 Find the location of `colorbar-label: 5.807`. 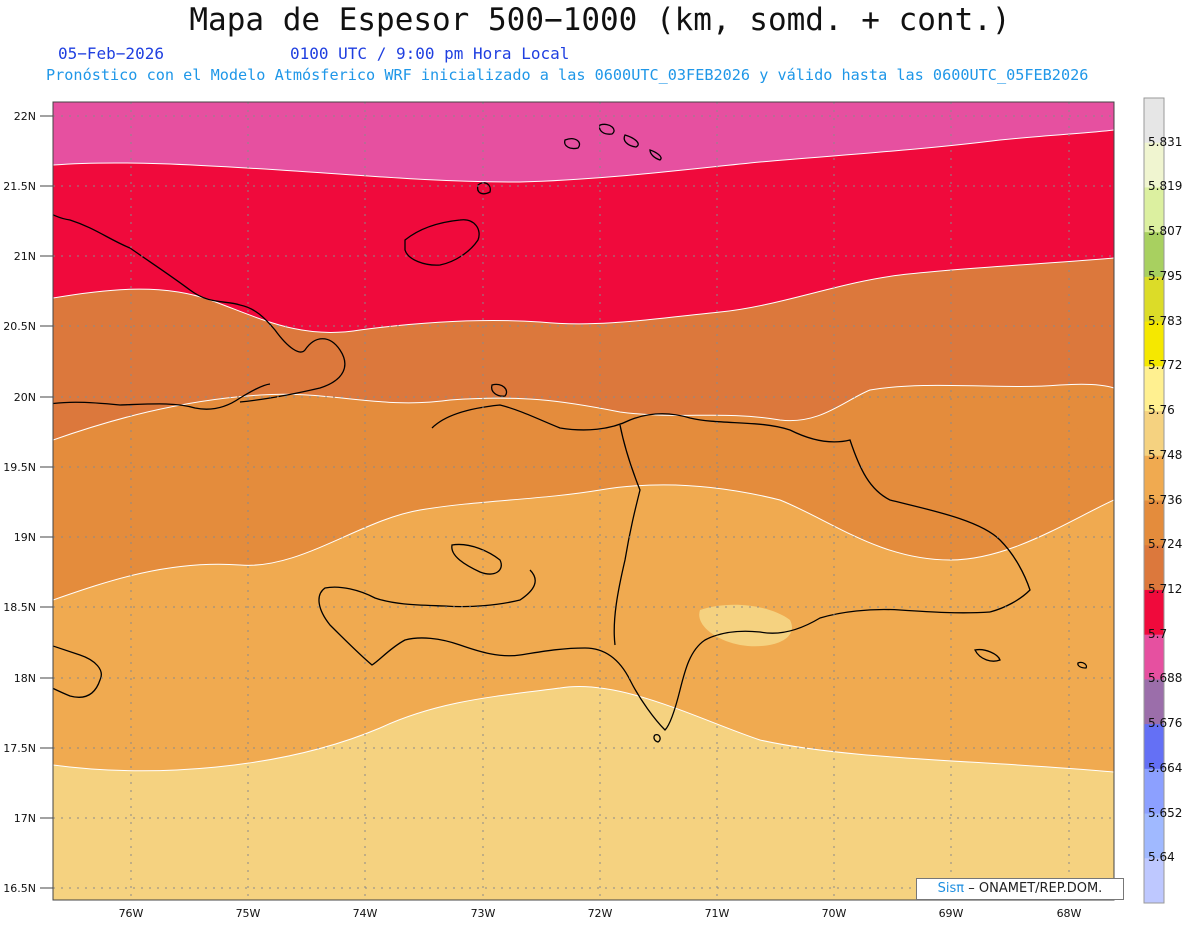

colorbar-label: 5.807 is located at coordinates (1165, 231).